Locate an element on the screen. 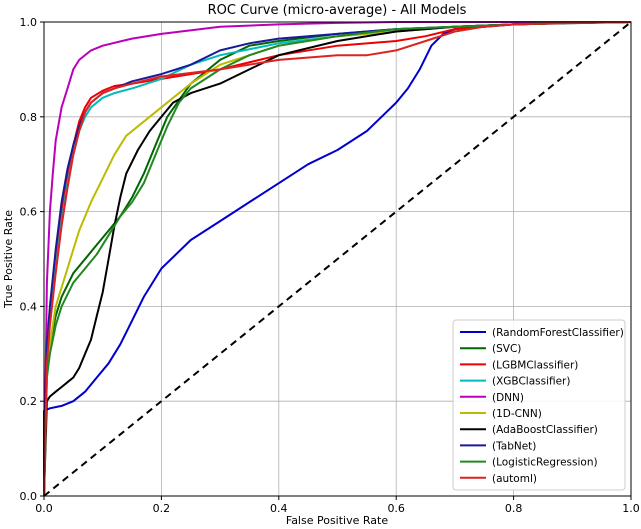 The width and height of the screenshot is (641, 529). legend-label: (LogisticRegression) is located at coordinates (545, 463).